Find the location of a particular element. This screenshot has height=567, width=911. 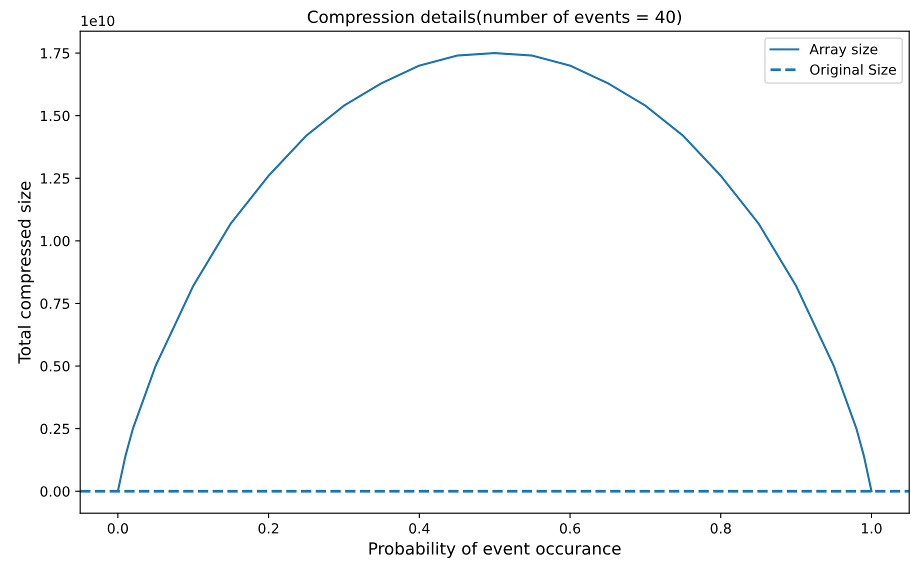

y-tick-label: 0.25 is located at coordinates (55, 429).